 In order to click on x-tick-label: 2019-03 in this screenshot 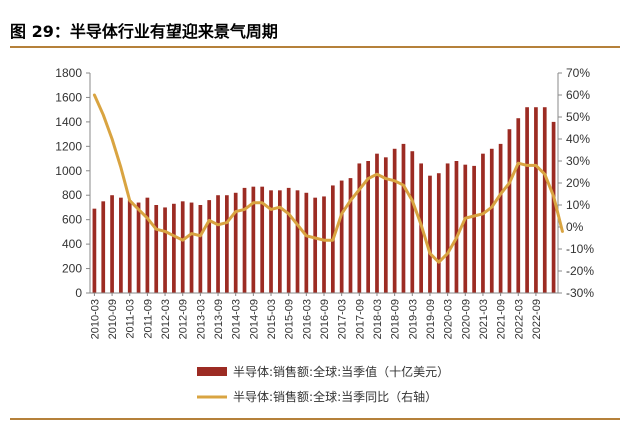, I will do `click(413, 319)`.